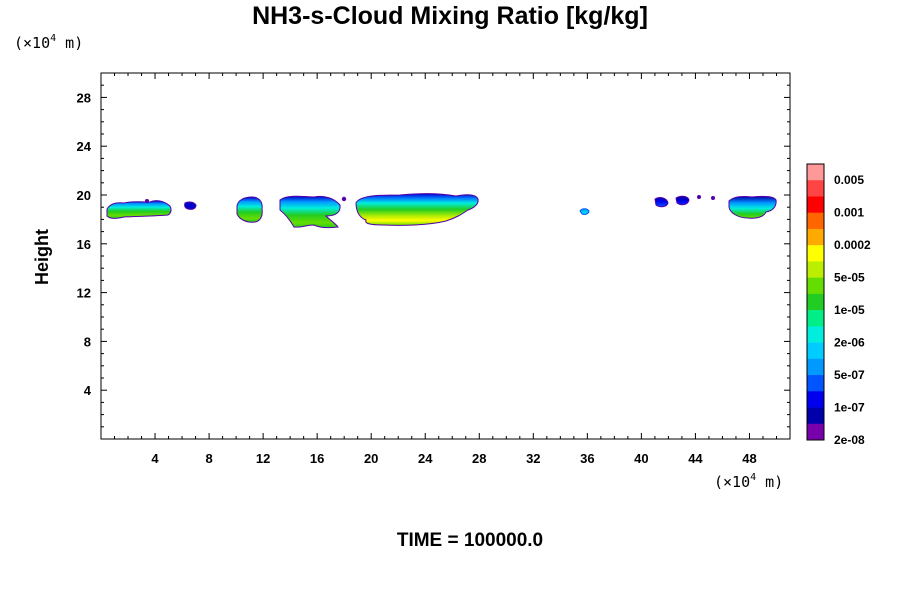 The width and height of the screenshot is (900, 600). What do you see at coordinates (749, 481) in the screenshot?
I see `x-axis-unit: (×104 m)` at bounding box center [749, 481].